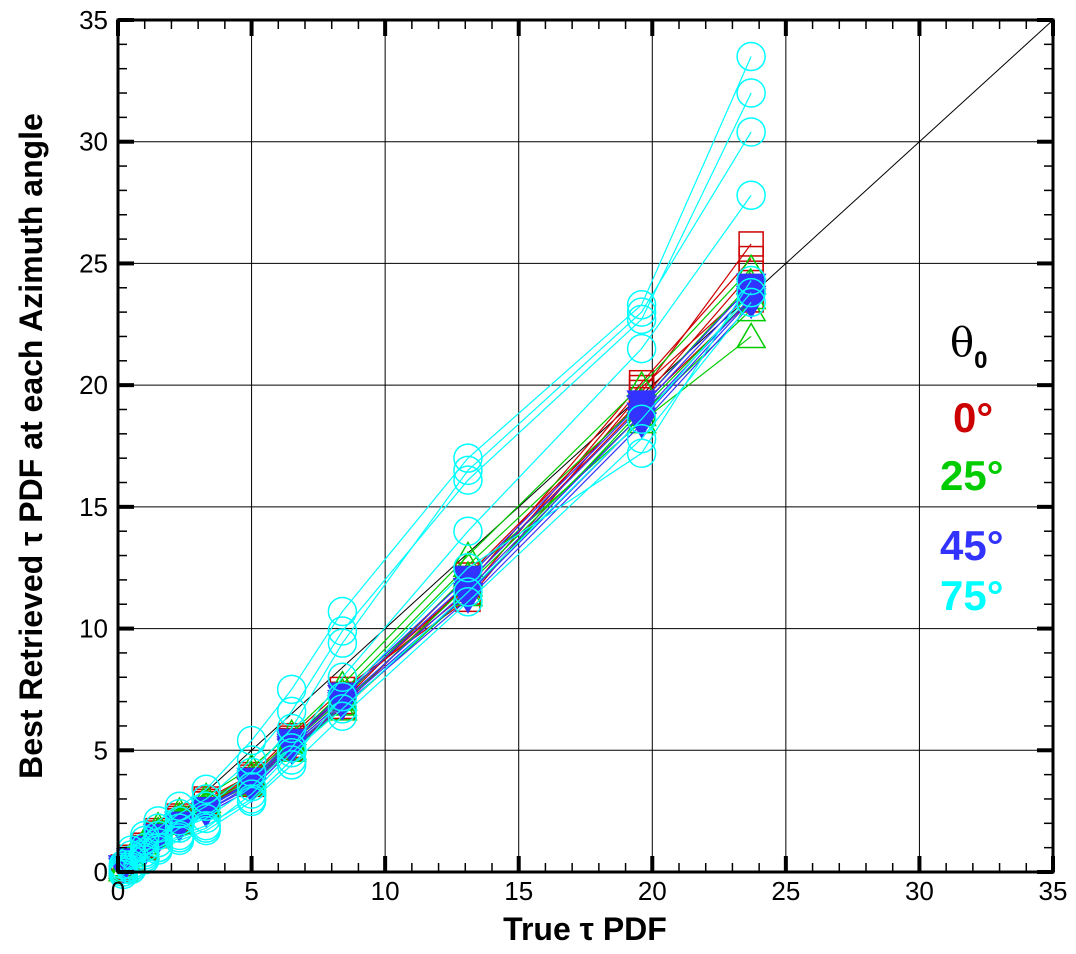 Image resolution: width=1076 pixels, height=954 pixels. I want to click on legend-title-symbol: θ, so click(962, 343).